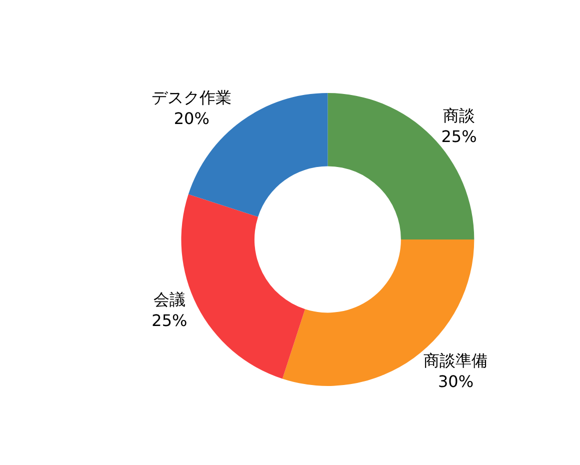 This screenshot has height=465, width=580. I want to click on slice-label: デスク作業, so click(192, 98).